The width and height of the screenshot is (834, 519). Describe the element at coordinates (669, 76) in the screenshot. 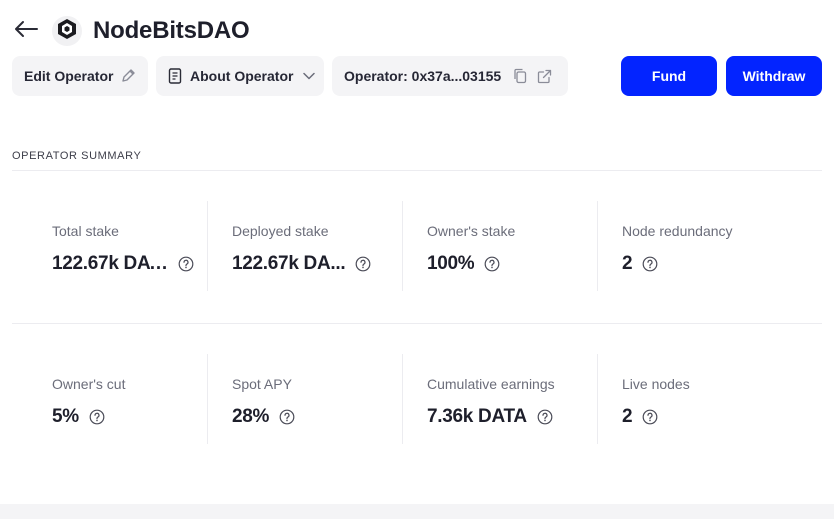

I see `fund-button: Fund` at that location.